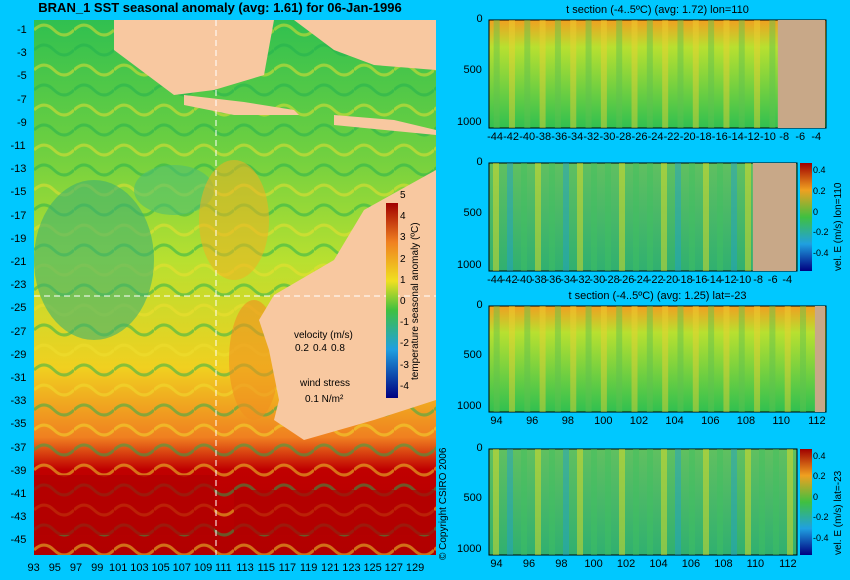  Describe the element at coordinates (33, 568) in the screenshot. I see `map-lon-tick: 93` at that location.